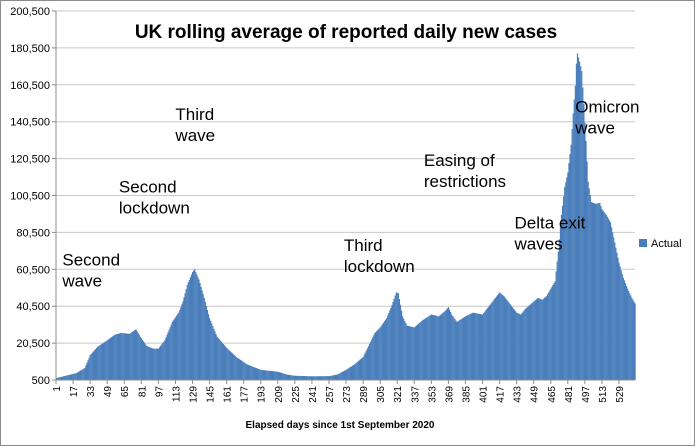  I want to click on legend-label: Actual, so click(666, 244).